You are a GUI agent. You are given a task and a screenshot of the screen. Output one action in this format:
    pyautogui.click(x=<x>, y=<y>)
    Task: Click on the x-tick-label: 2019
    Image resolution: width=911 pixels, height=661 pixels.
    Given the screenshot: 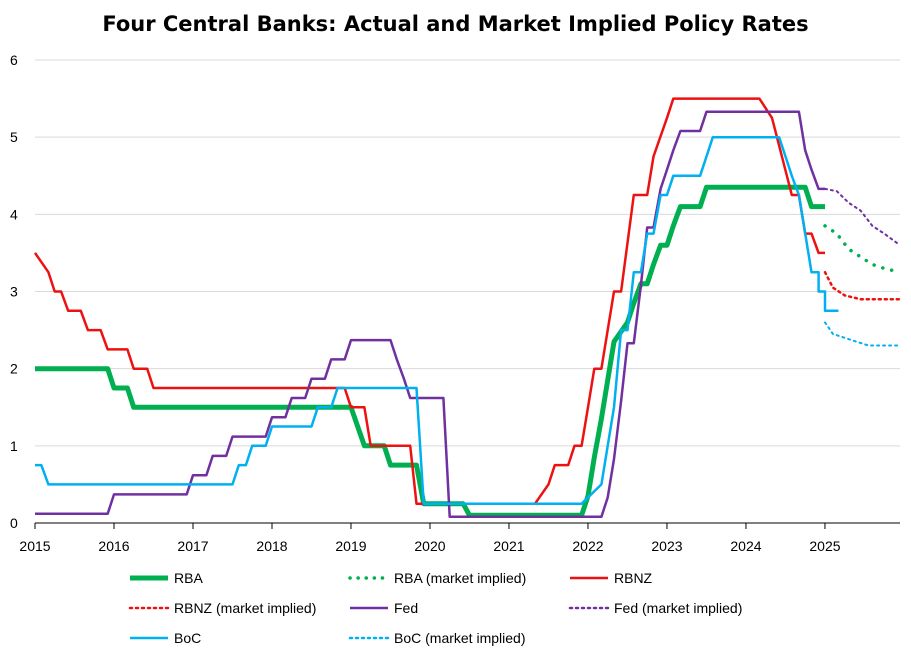 What is the action you would take?
    pyautogui.click(x=350, y=546)
    